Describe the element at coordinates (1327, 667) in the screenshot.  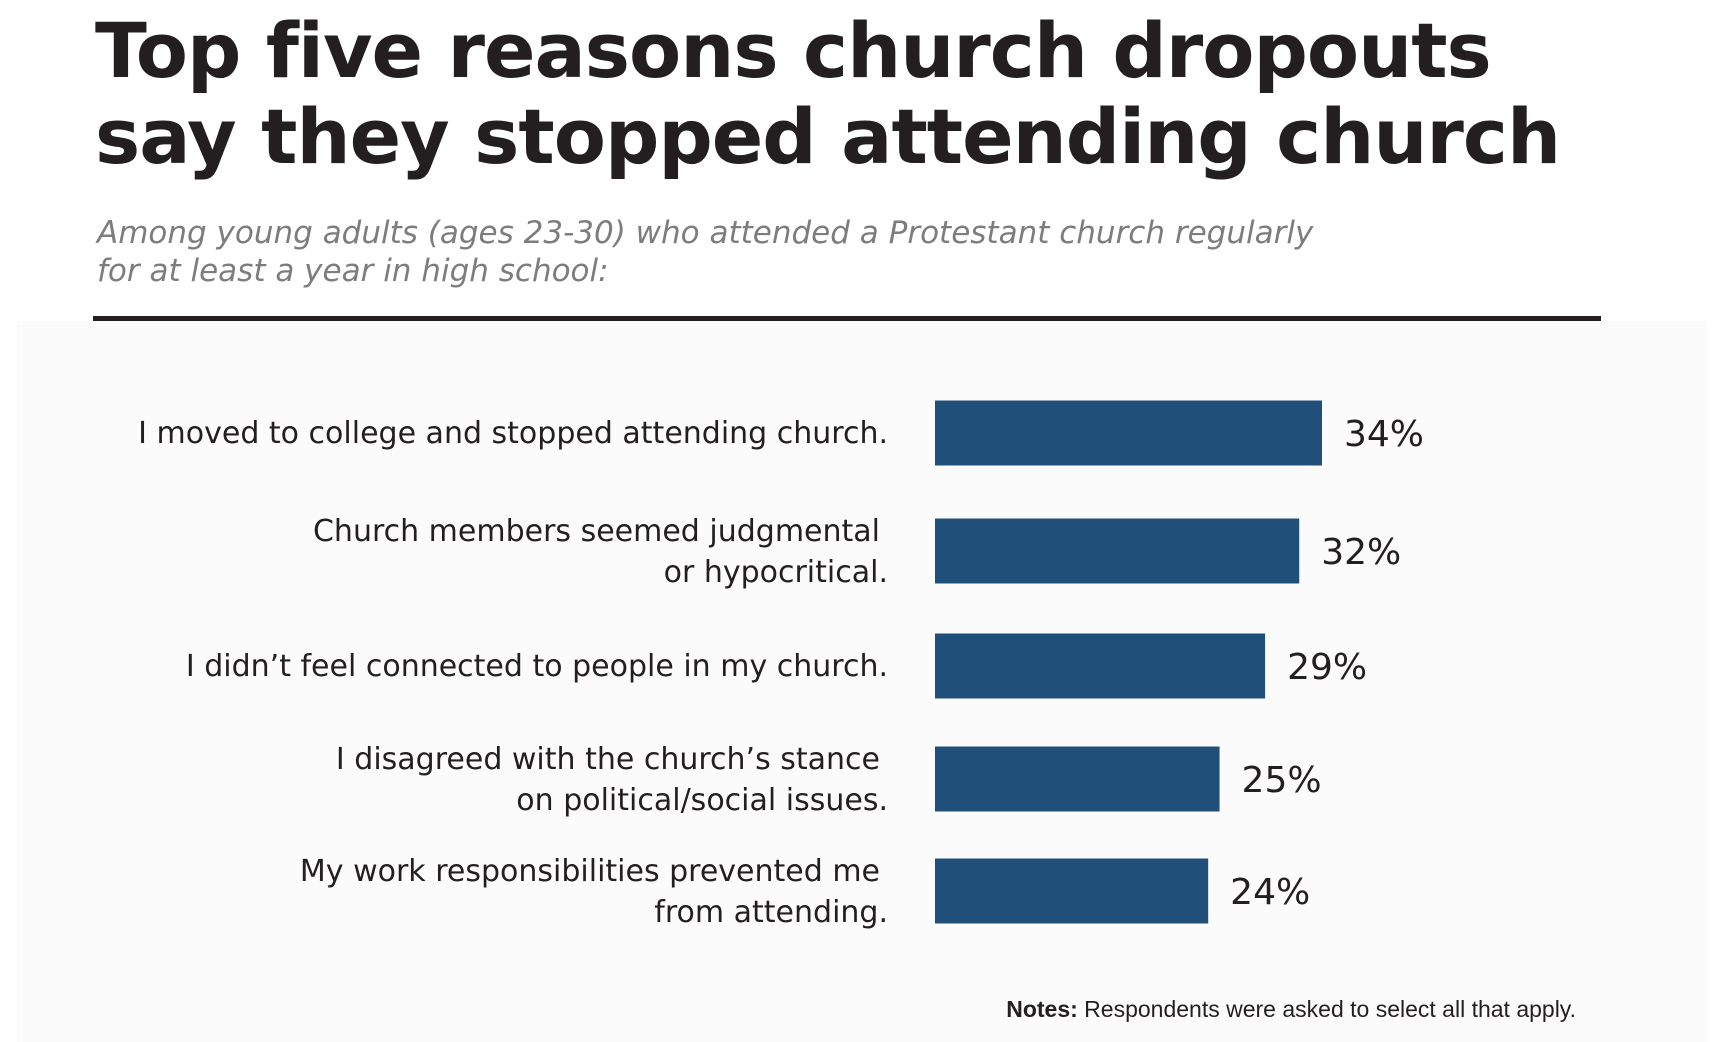
I see `data-label: 29%` at that location.